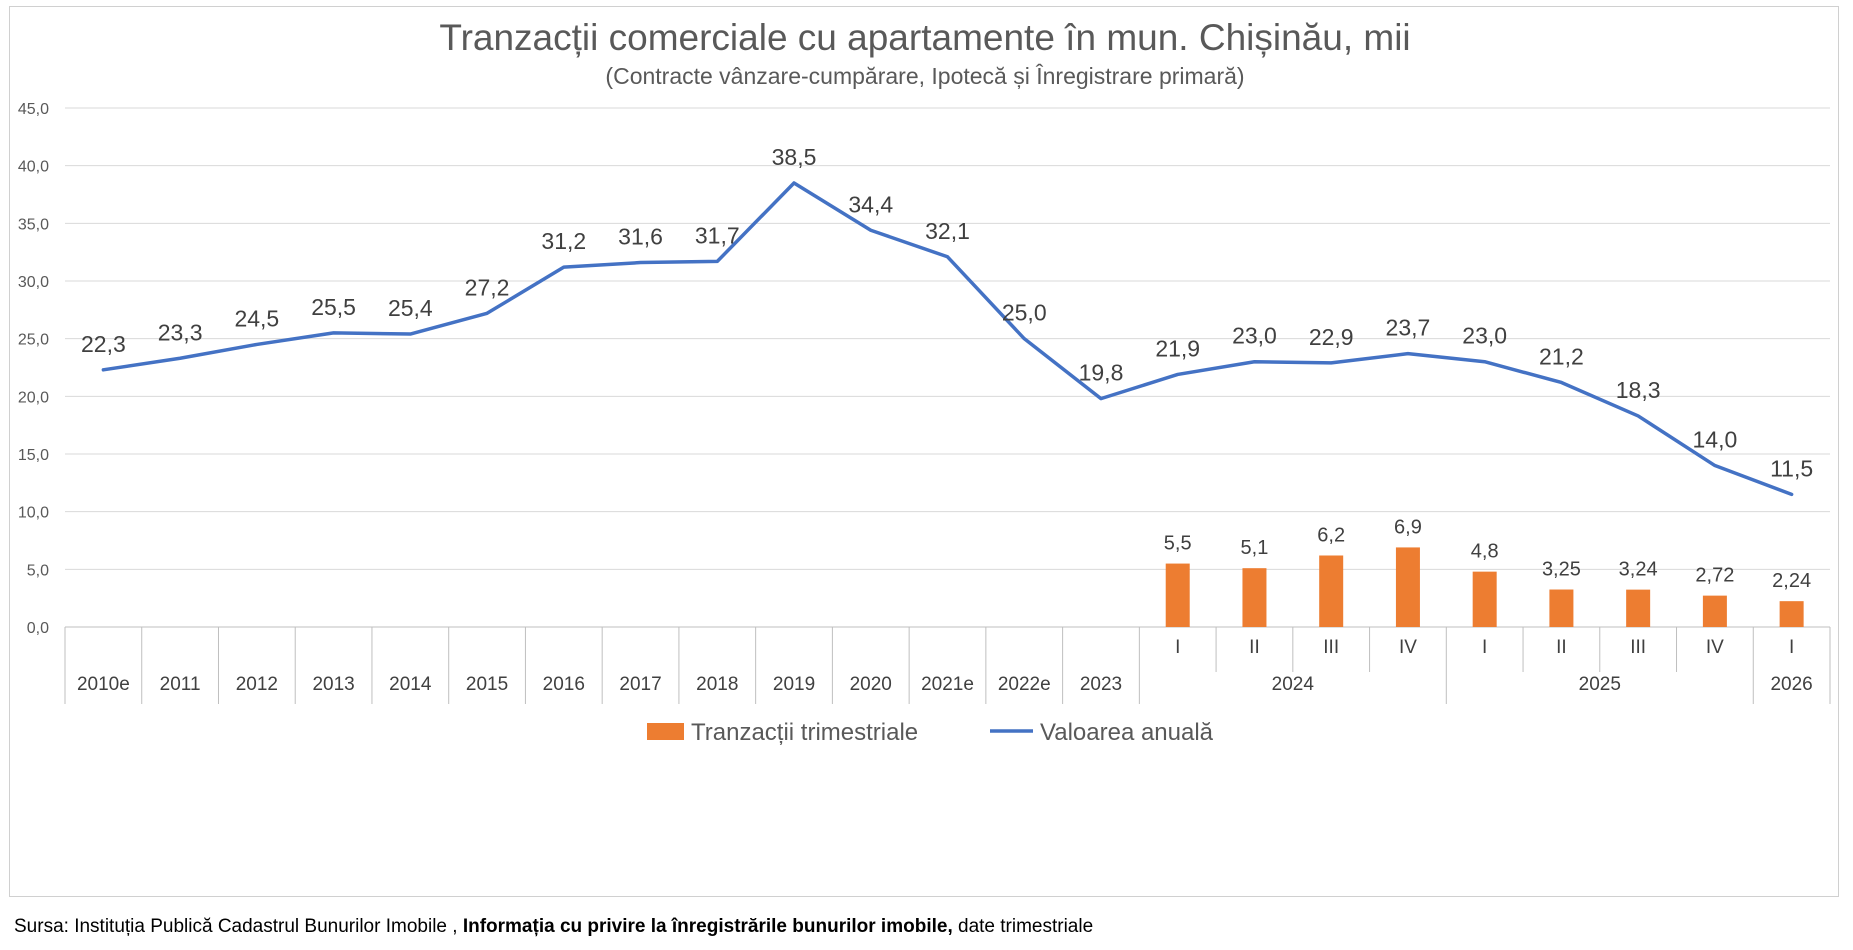  What do you see at coordinates (333, 684) in the screenshot?
I see `x-tick-label: 2013` at bounding box center [333, 684].